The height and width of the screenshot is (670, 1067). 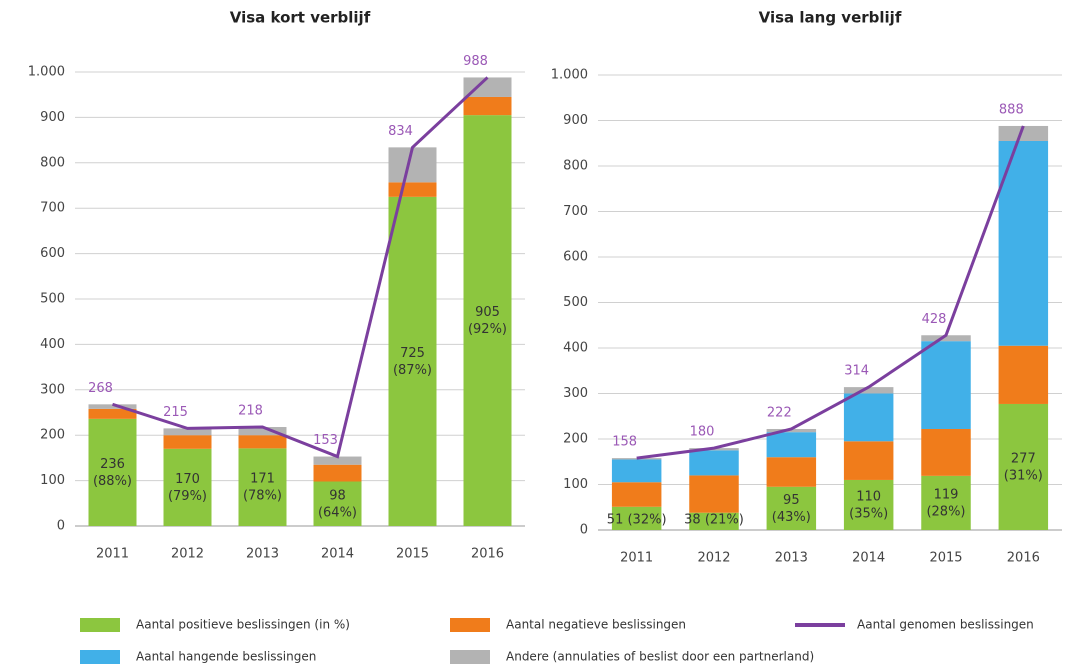 What do you see at coordinates (100, 388) in the screenshot?
I see `total-label: 268` at bounding box center [100, 388].